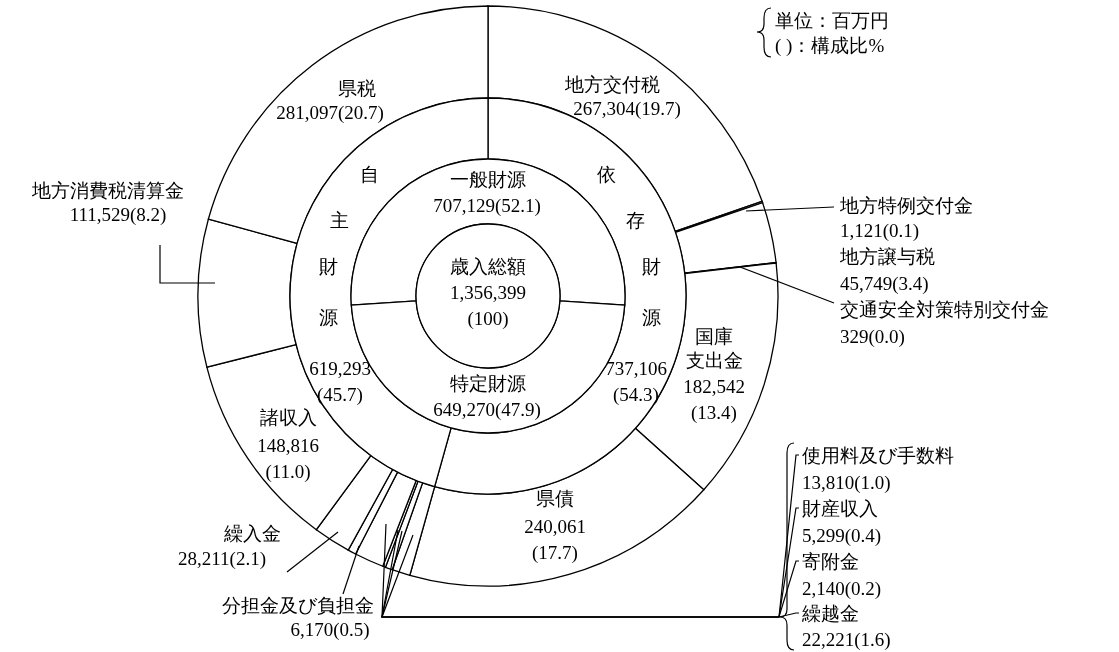 Image resolution: width=1119 pixels, height=652 pixels. What do you see at coordinates (488, 383) in the screenshot?
I see `slice-label: 特定財源` at bounding box center [488, 383].